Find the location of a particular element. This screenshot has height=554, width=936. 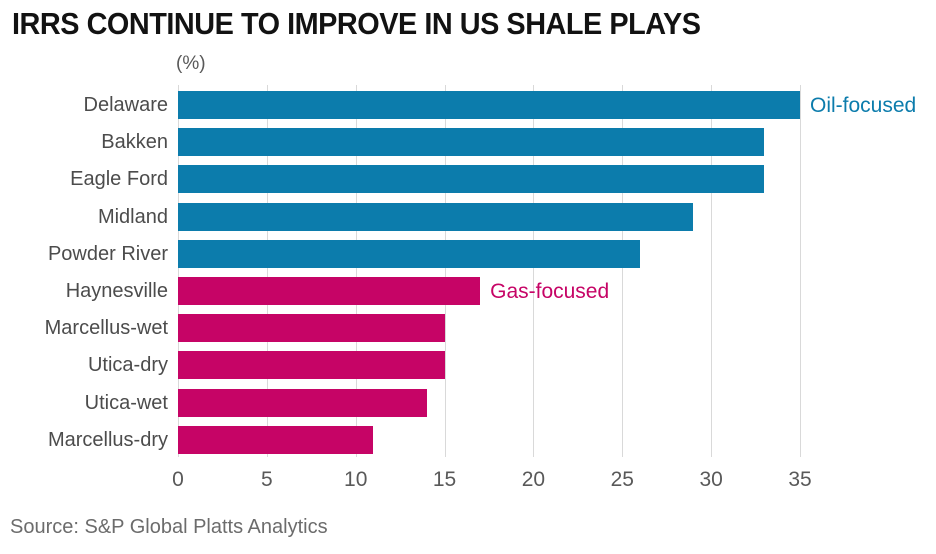

bar-delaware is located at coordinates (489, 105).